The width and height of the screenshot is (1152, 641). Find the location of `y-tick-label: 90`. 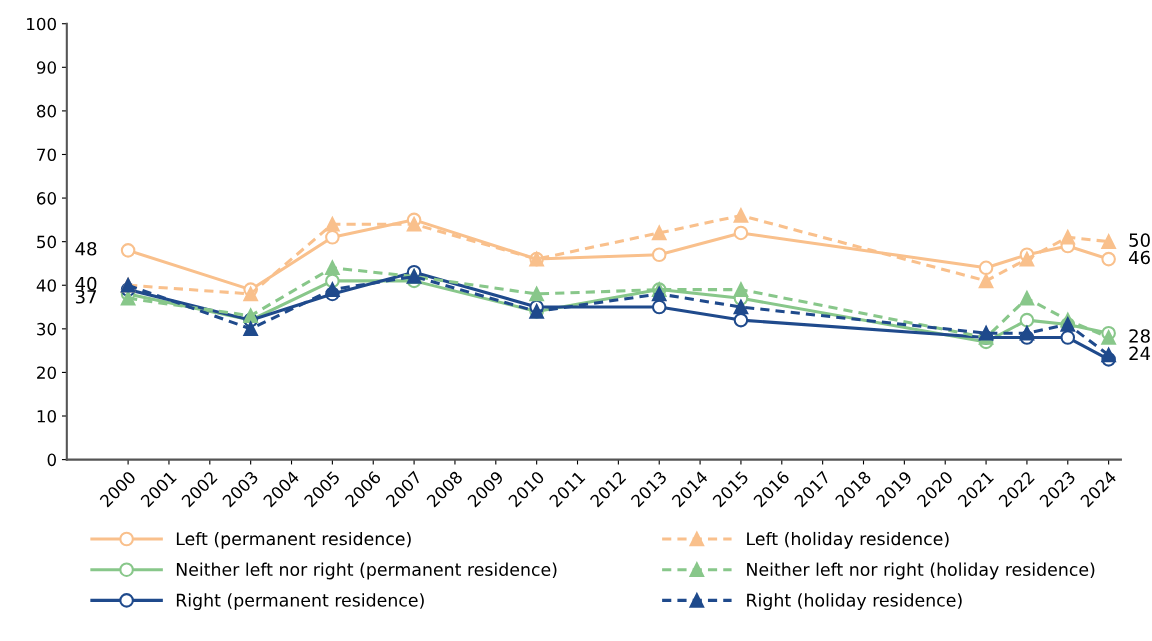

y-tick-label: 90 is located at coordinates (46, 67).